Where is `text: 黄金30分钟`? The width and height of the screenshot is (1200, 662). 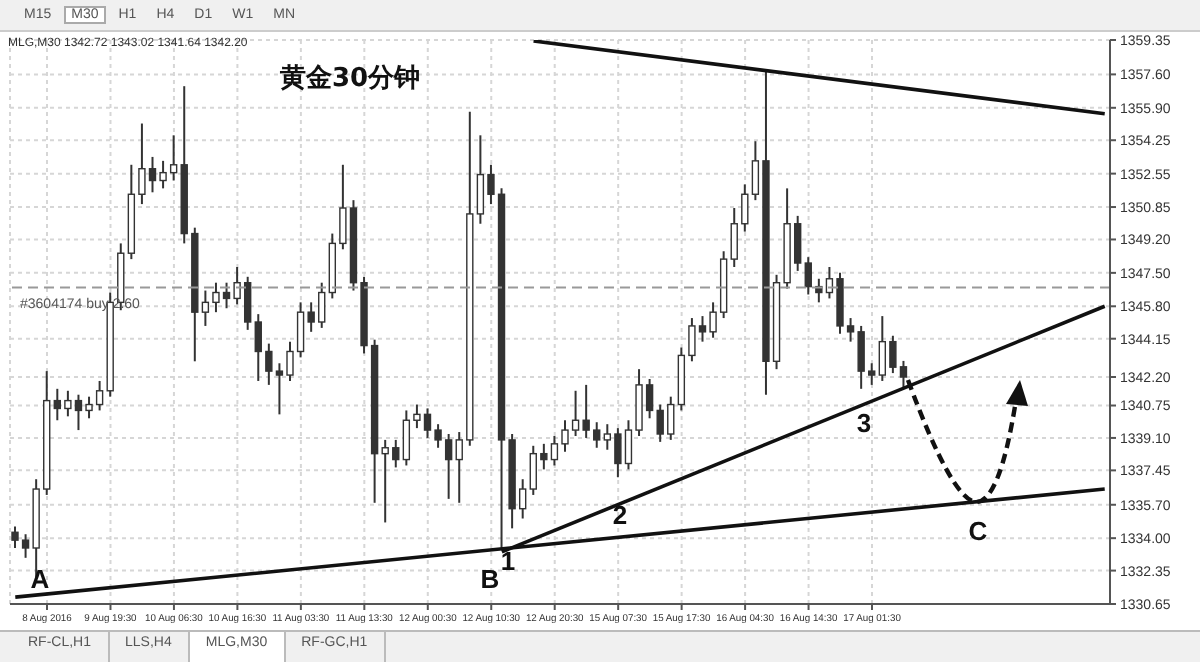 text: 黄金30分钟 is located at coordinates (350, 79).